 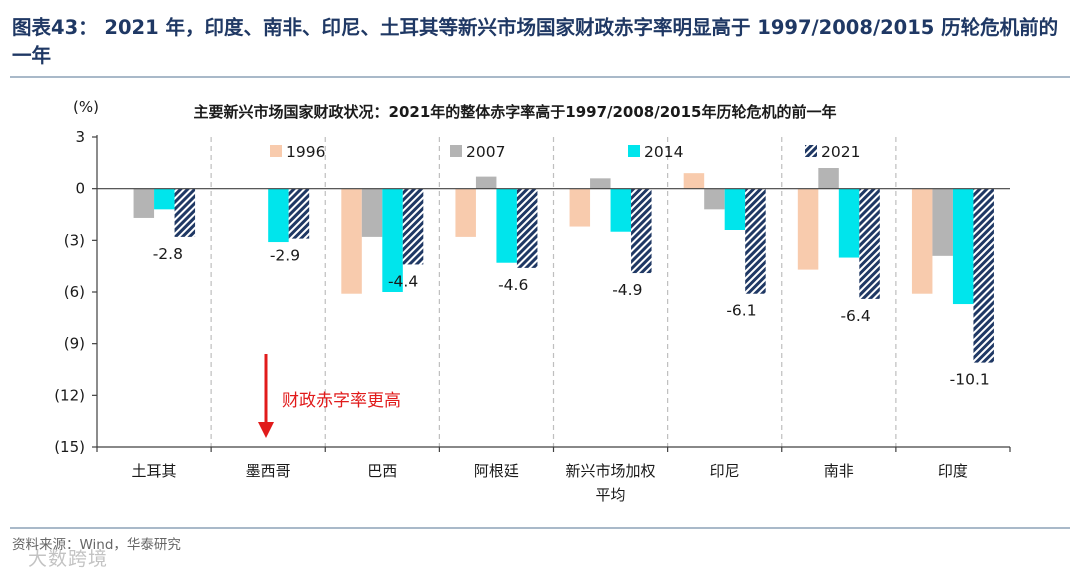 What do you see at coordinates (80, 137) in the screenshot?
I see `y-tick-label: 3` at bounding box center [80, 137].